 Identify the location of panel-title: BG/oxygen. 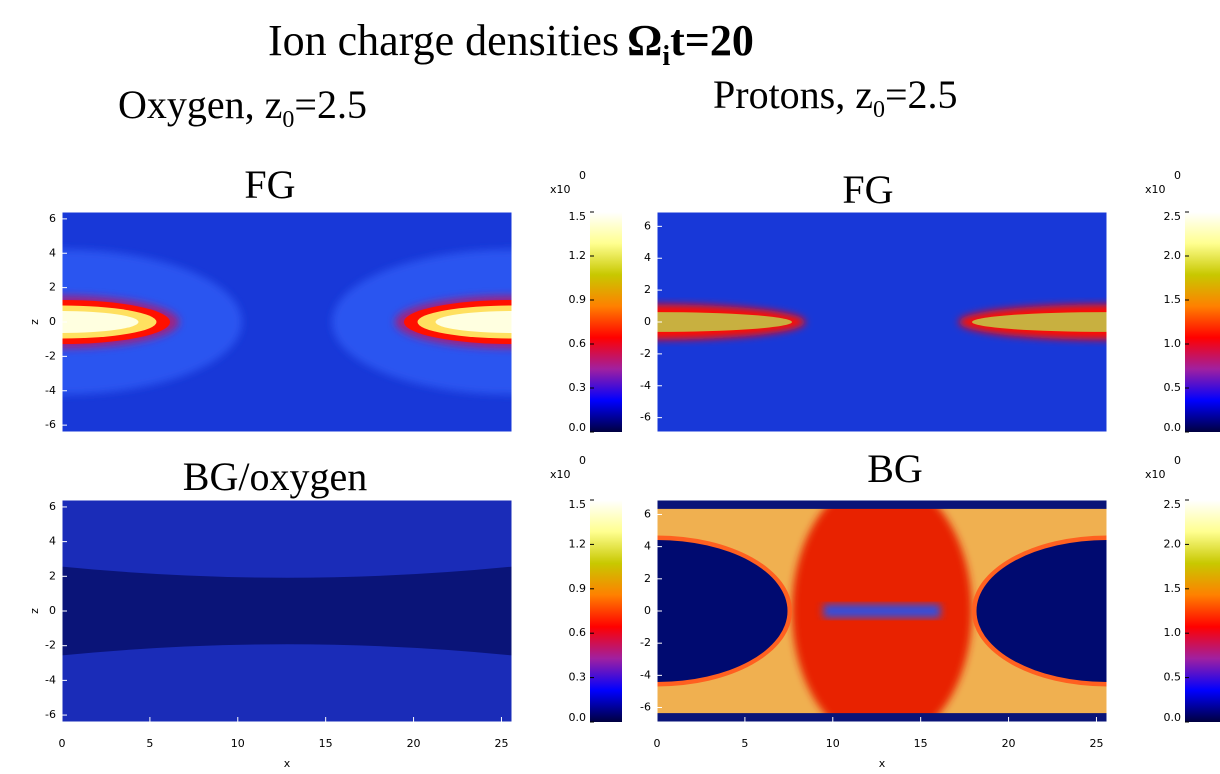
(275, 476).